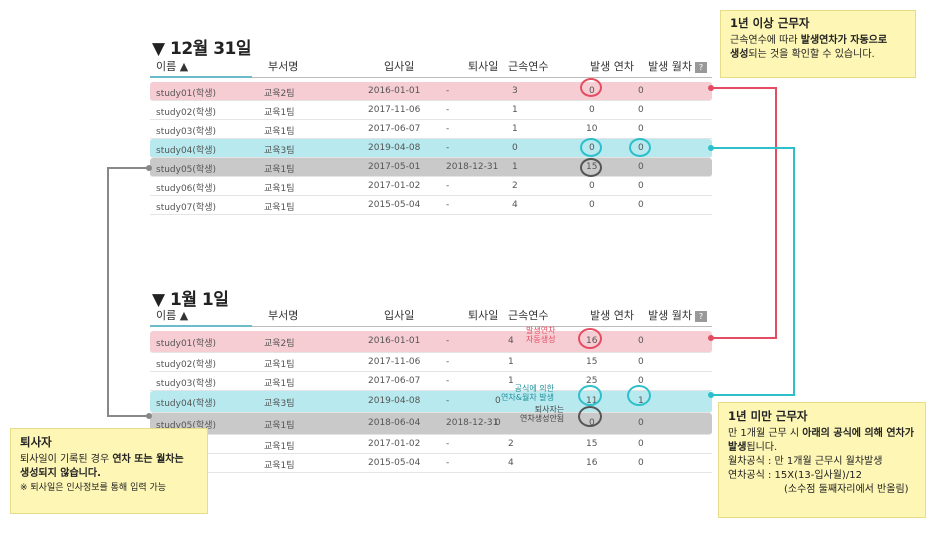  I want to click on cell-join: 2016-01-01, so click(394, 341).